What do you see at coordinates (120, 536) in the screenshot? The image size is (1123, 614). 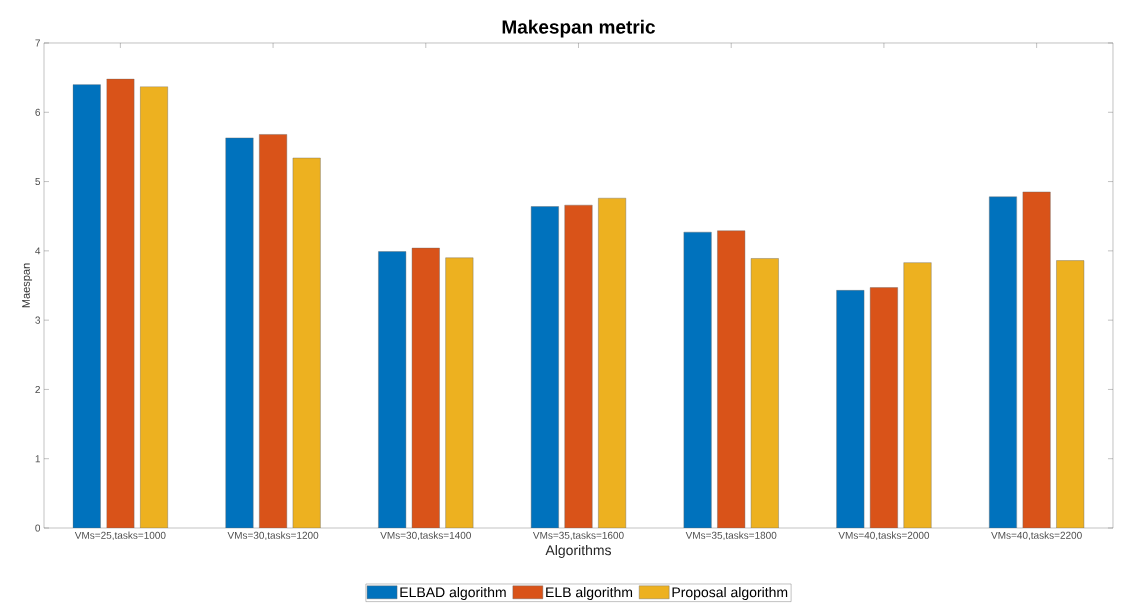 I see `x-tick-label: VMs=25,tasks=1000` at bounding box center [120, 536].